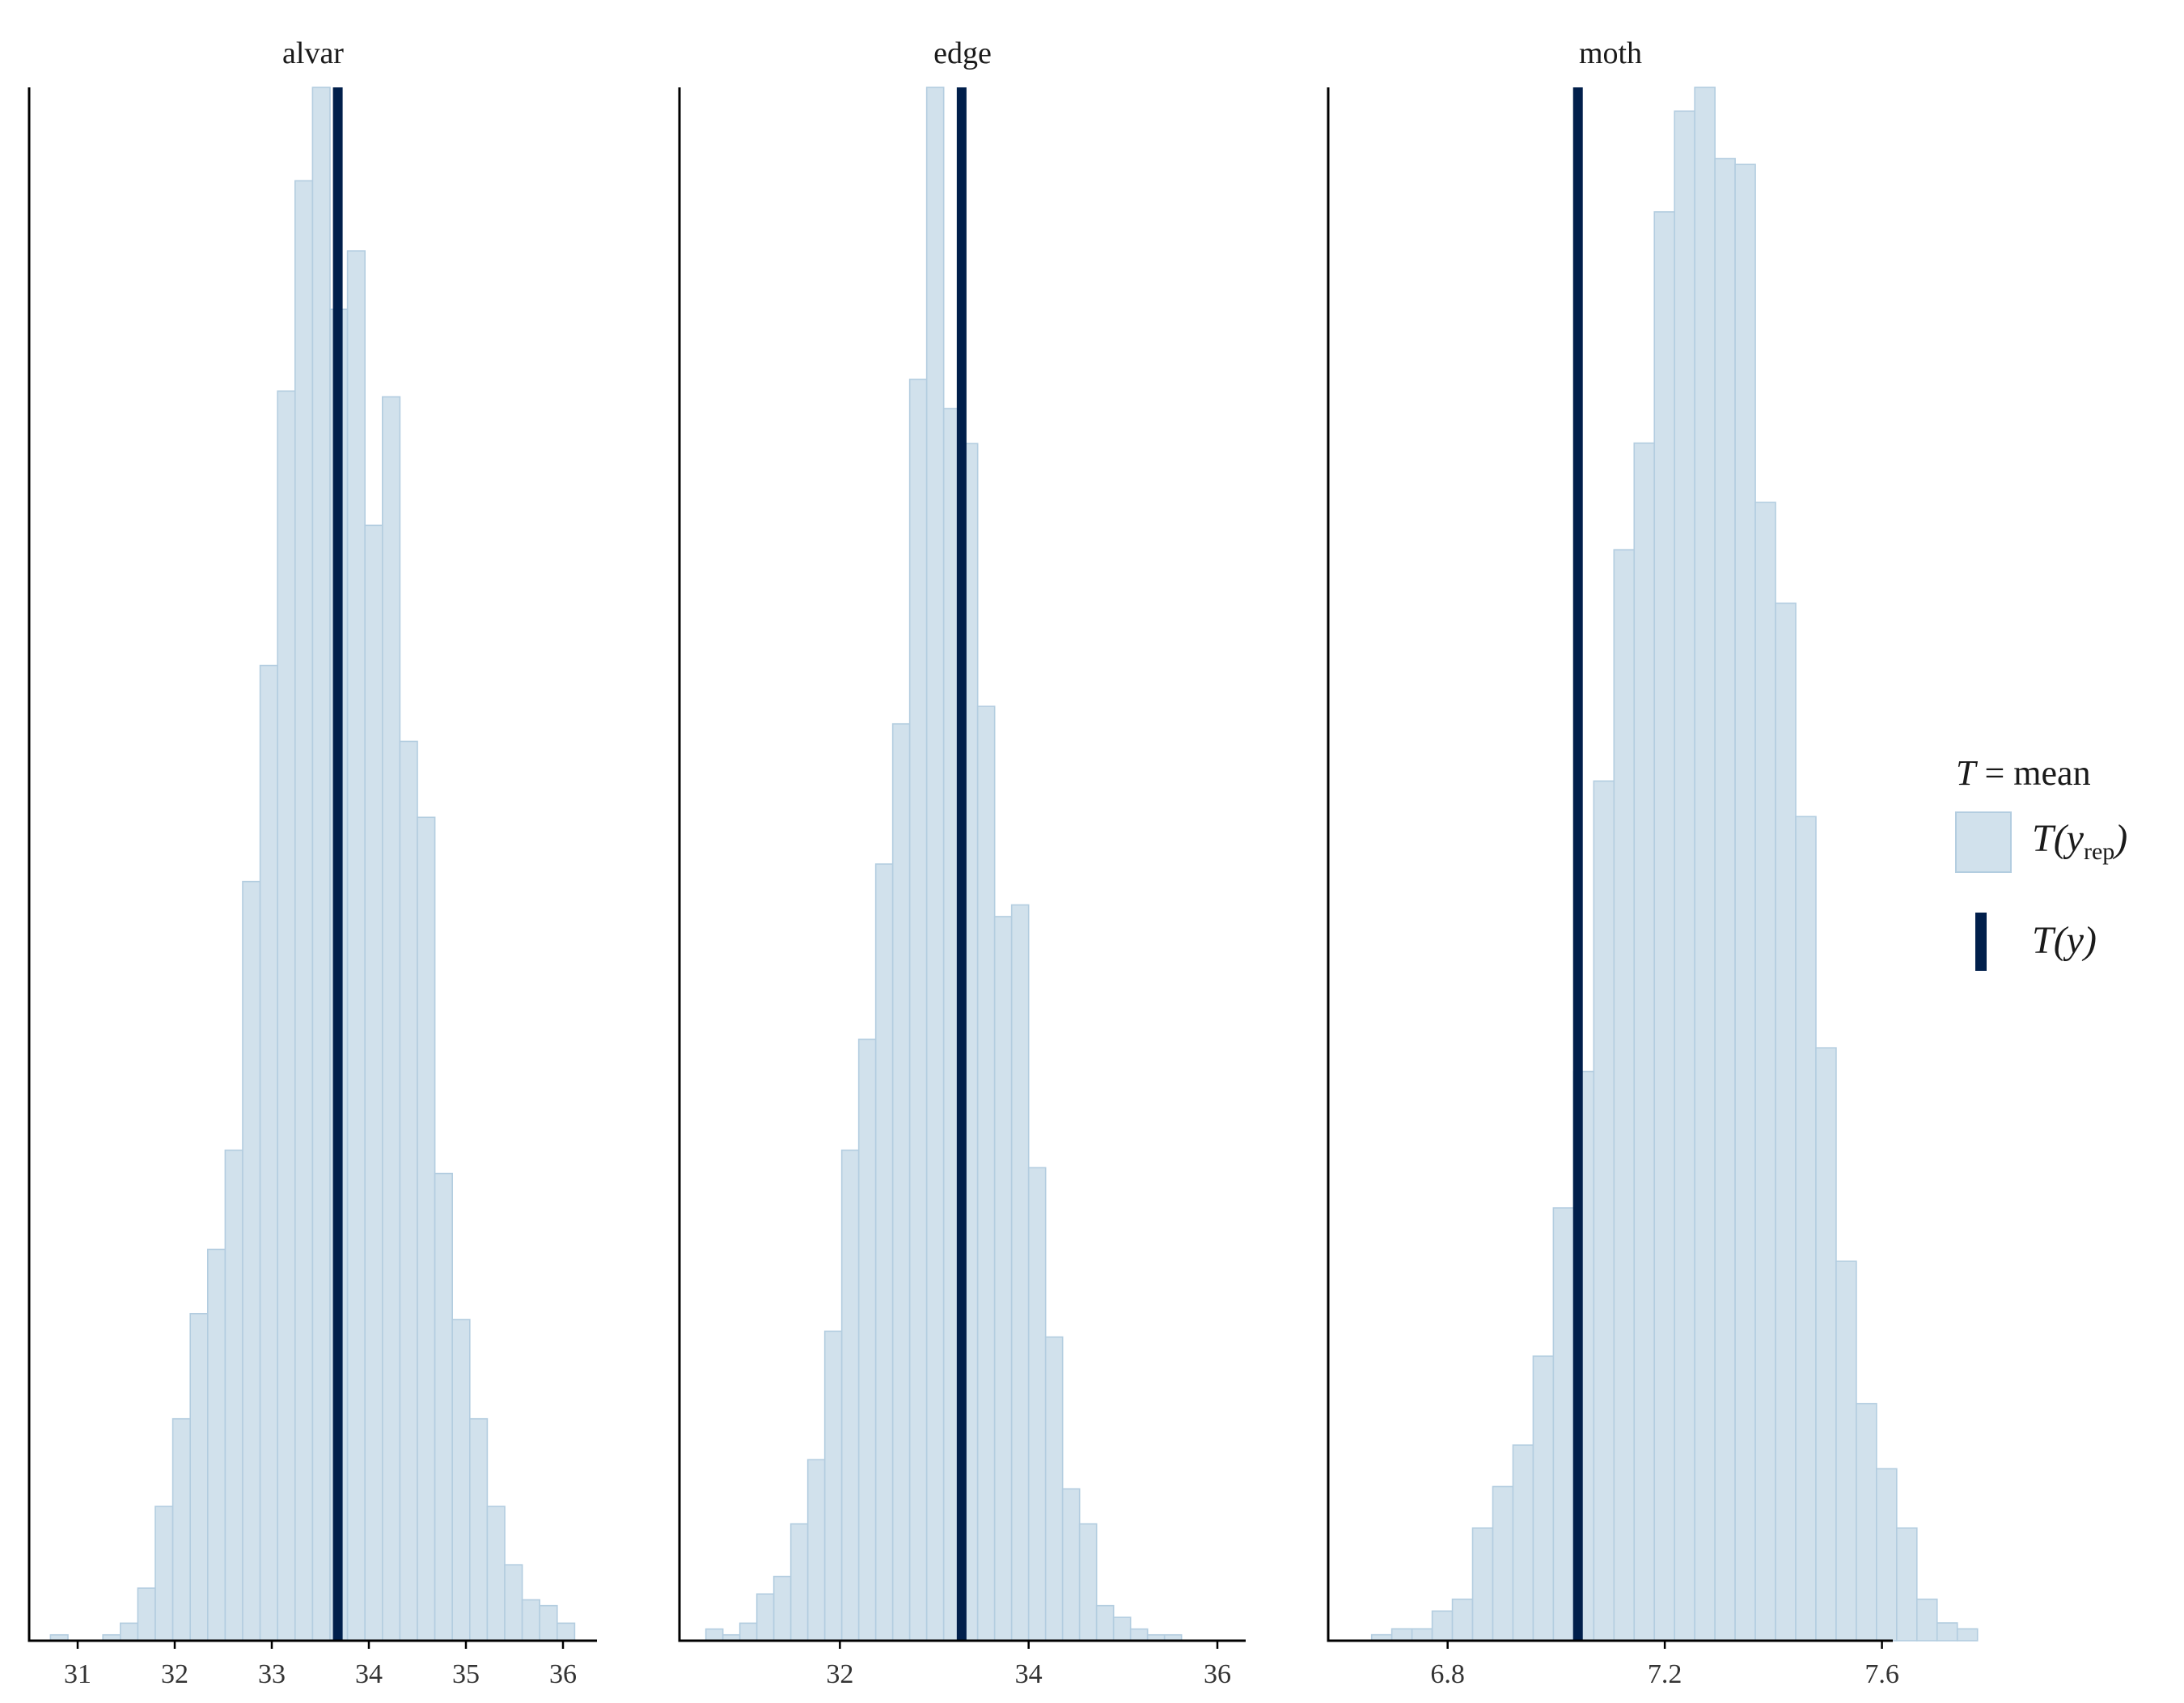  I want to click on legend-key-rep, so click(1983, 842).